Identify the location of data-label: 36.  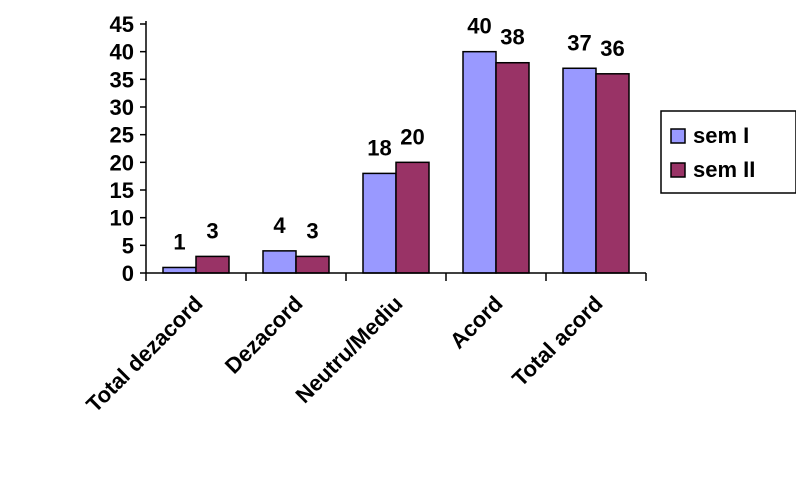
(612, 48).